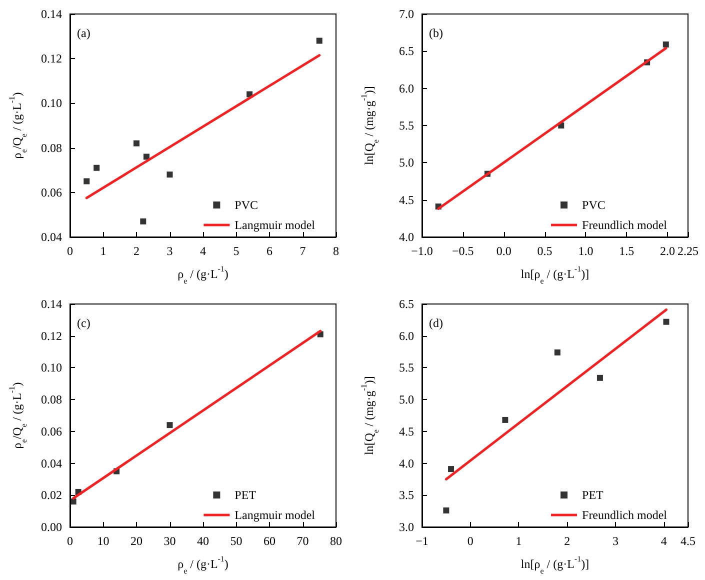 The width and height of the screenshot is (705, 580). I want to click on x-tick-label: 8, so click(336, 251).